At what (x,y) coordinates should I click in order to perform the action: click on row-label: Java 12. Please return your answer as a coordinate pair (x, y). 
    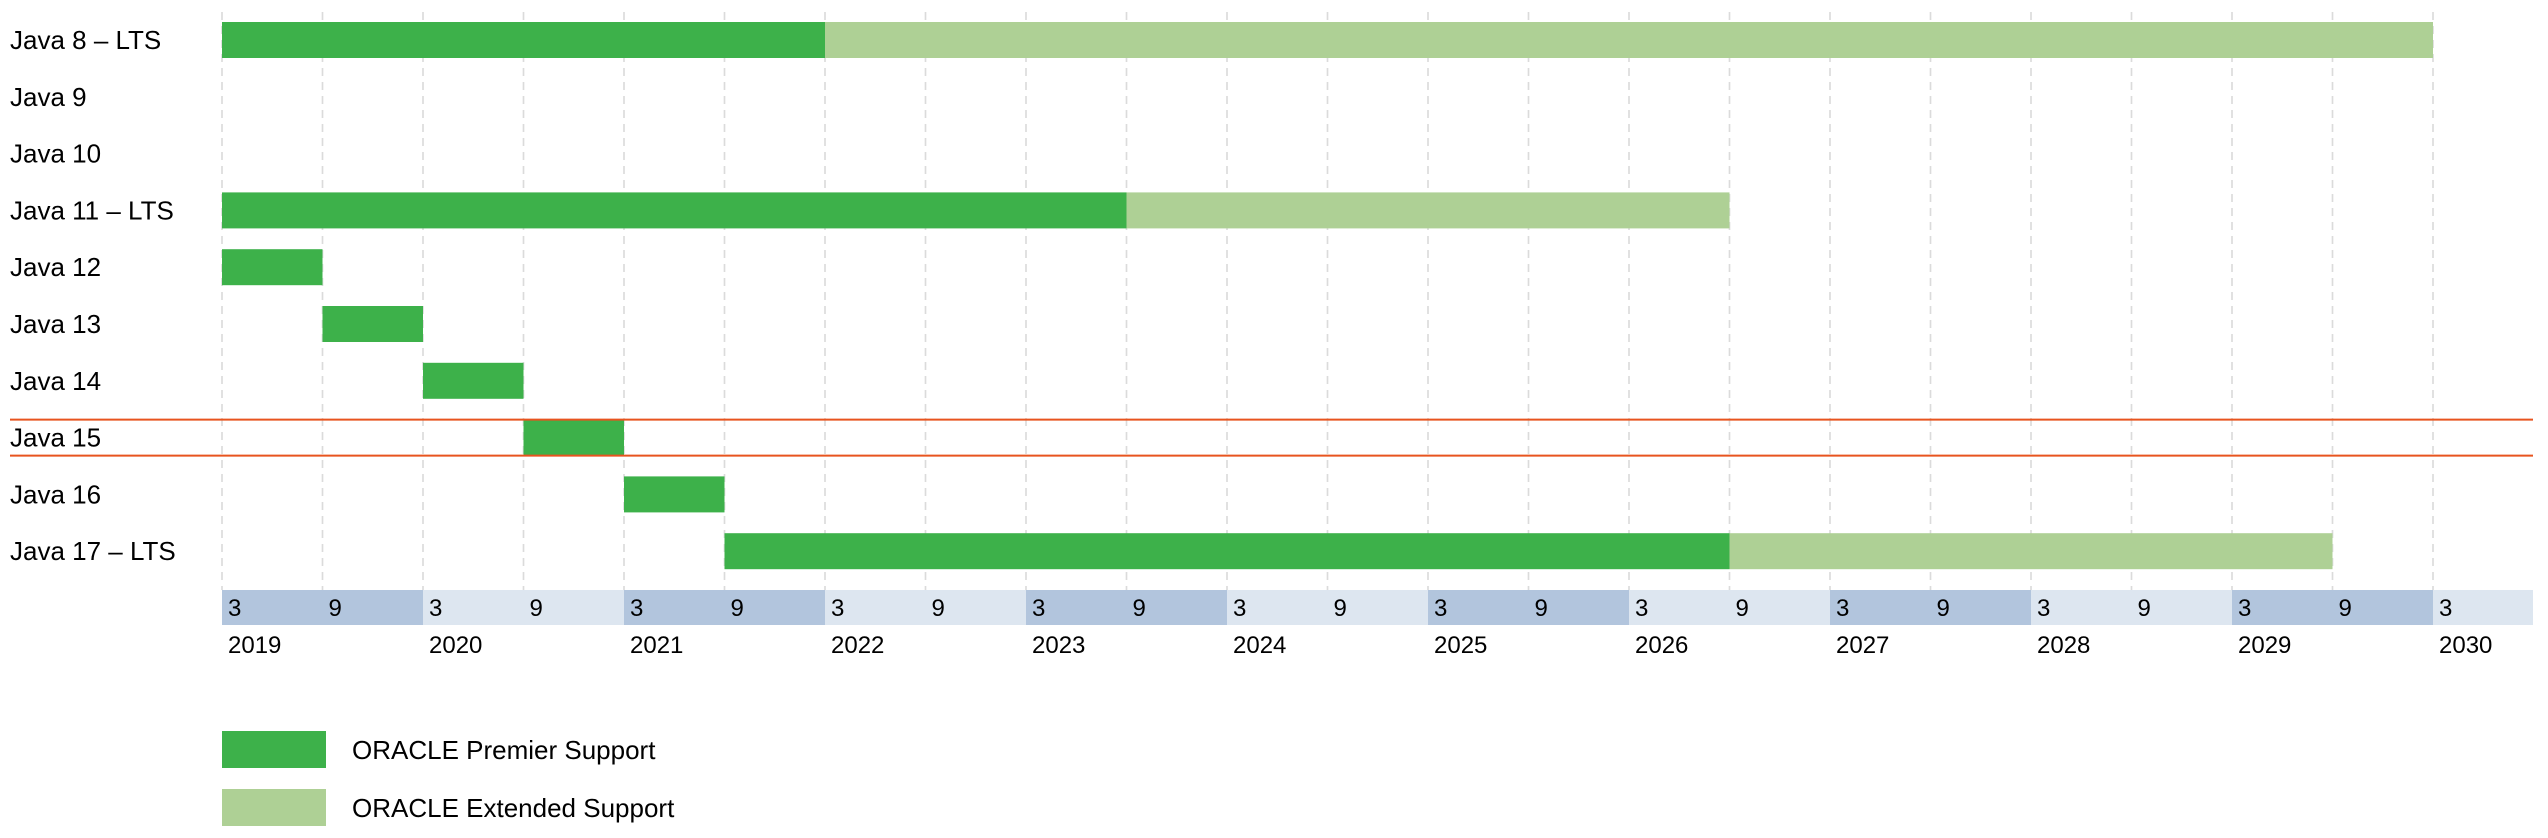
    Looking at the image, I should click on (55, 267).